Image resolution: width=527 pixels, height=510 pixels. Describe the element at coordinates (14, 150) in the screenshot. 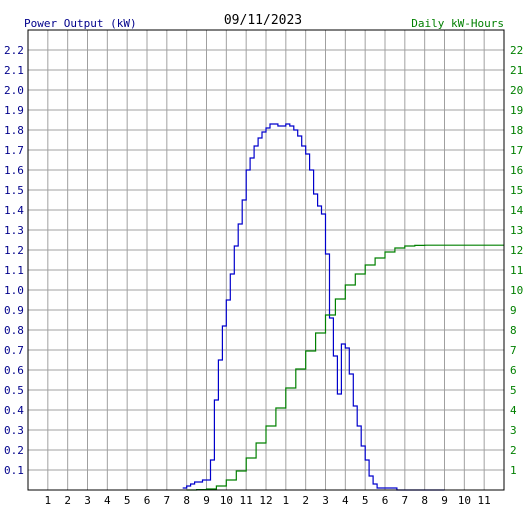

I see `left-tick-label: 1.7` at that location.